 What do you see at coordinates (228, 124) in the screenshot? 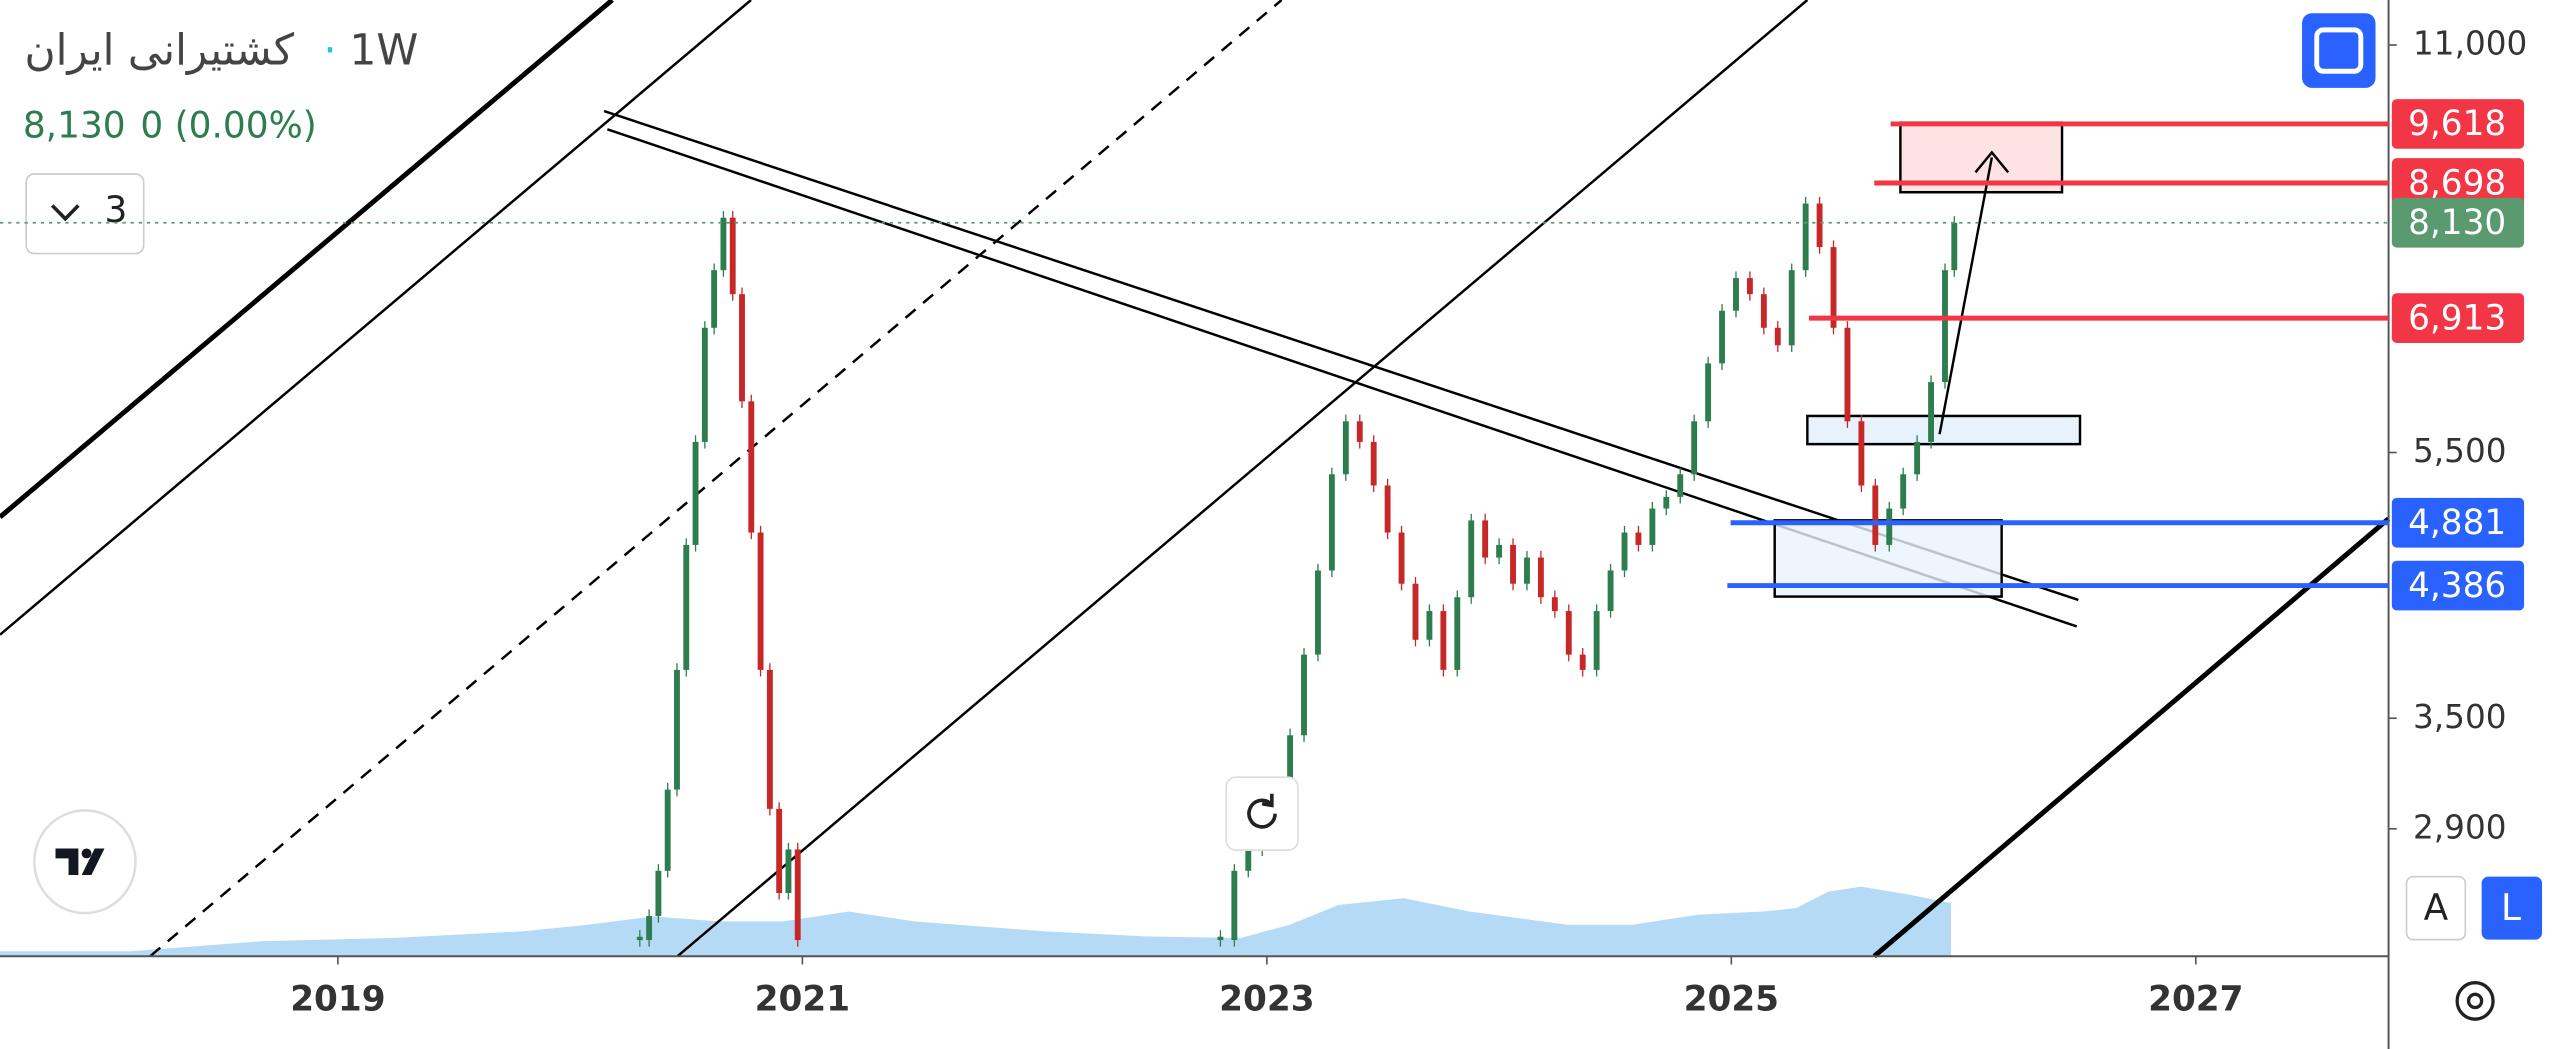
I see `price-change: 0 (0.00%)` at bounding box center [228, 124].